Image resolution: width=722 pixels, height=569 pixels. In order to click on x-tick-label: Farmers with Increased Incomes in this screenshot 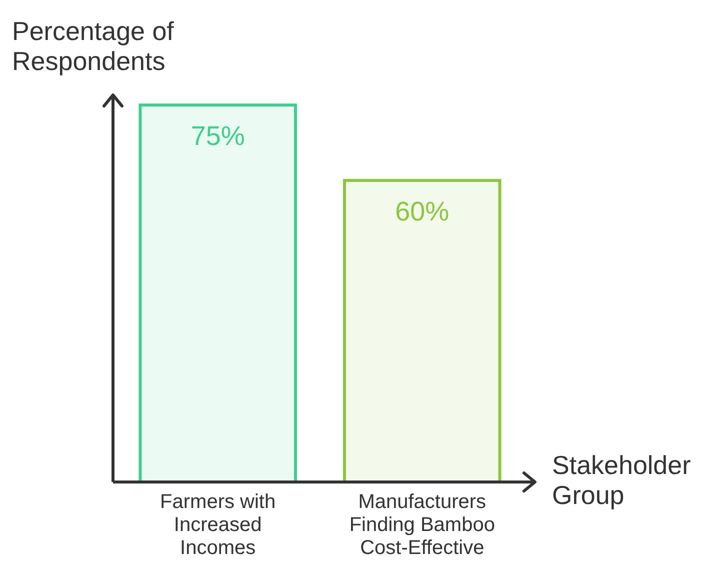, I will do `click(218, 525)`.